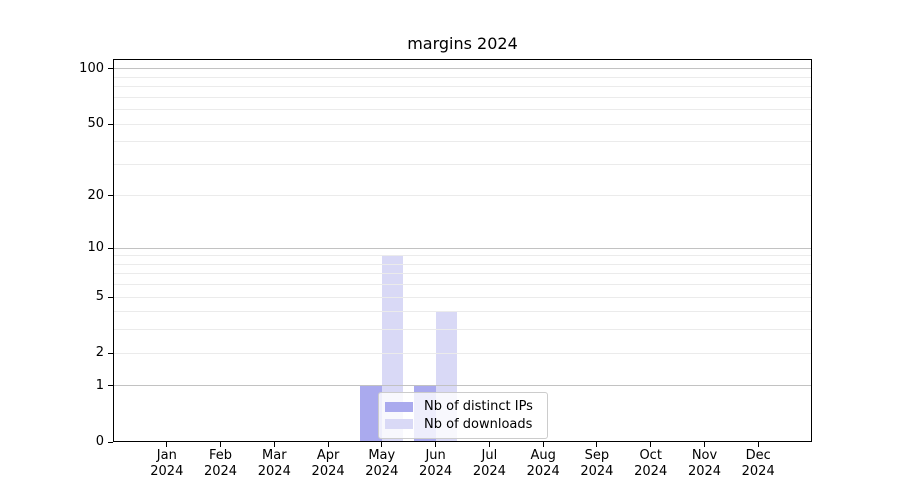 The height and width of the screenshot is (500, 900). I want to click on y-tick-label: 10, so click(95, 248).